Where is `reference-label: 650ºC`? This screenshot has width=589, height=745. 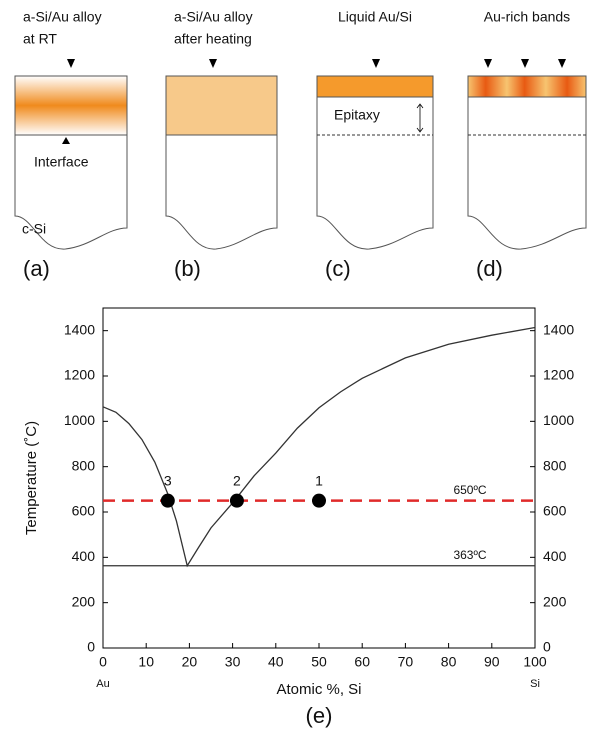 reference-label: 650ºC is located at coordinates (469, 490).